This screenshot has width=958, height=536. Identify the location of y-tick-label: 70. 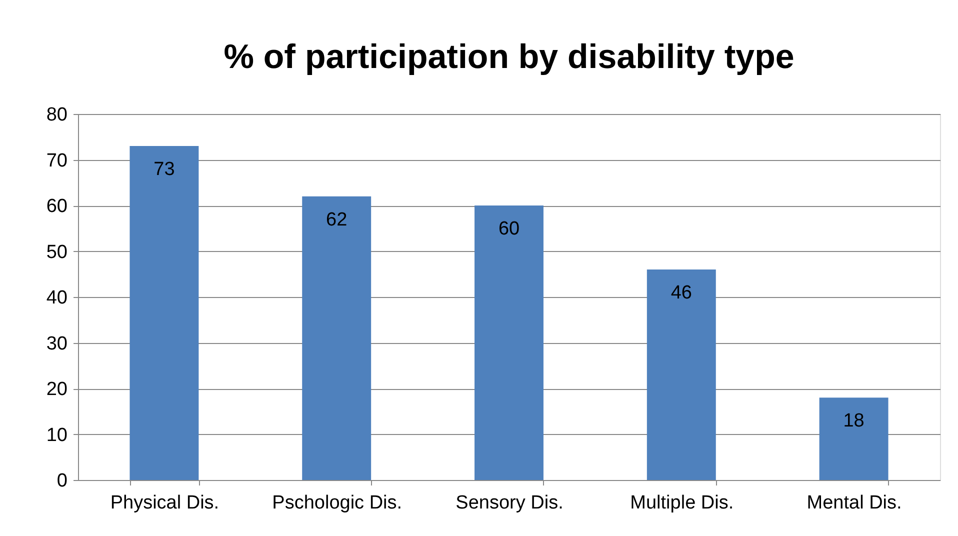
(57, 161).